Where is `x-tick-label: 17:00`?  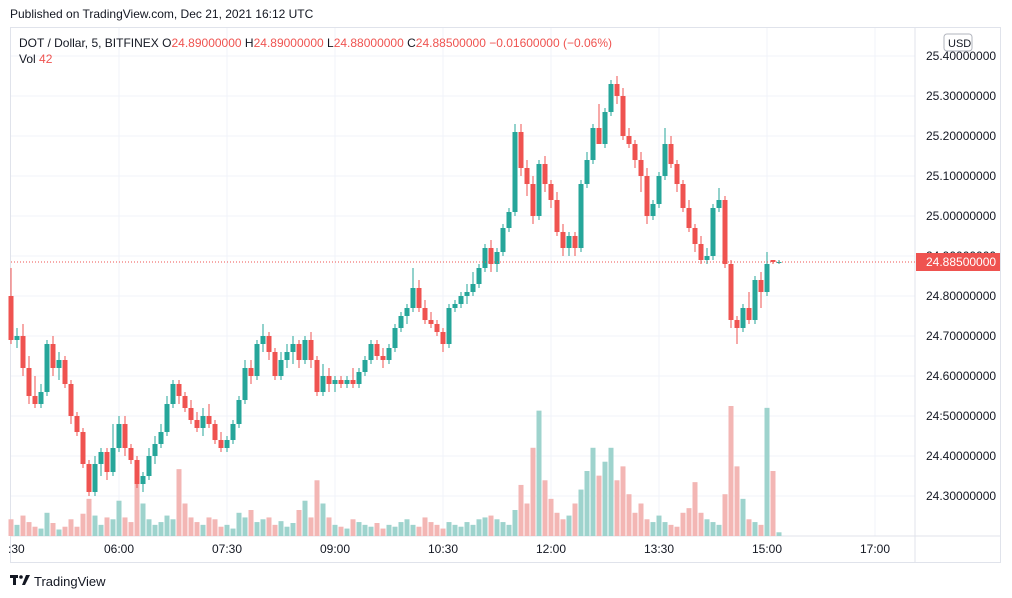
x-tick-label: 17:00 is located at coordinates (875, 549).